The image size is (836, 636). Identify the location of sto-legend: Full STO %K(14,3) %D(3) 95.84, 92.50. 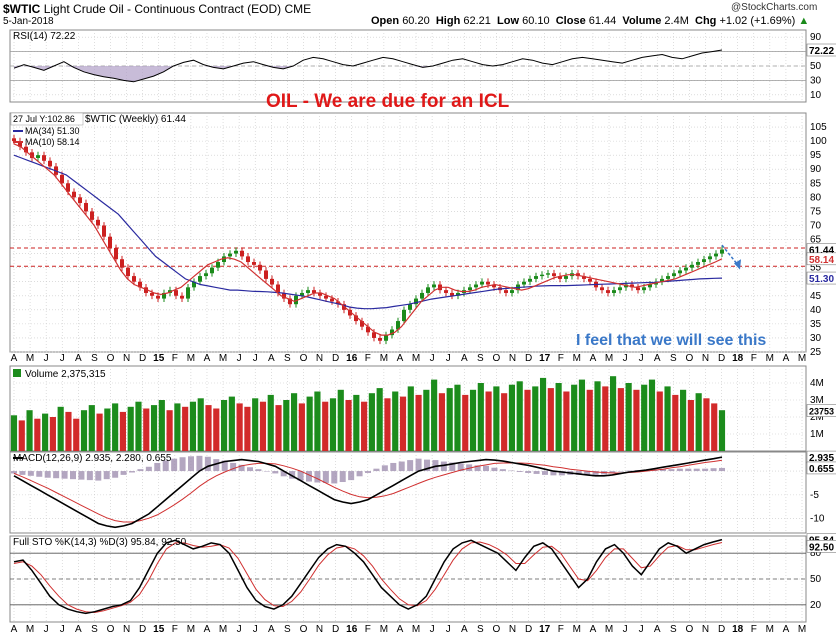
(100, 542).